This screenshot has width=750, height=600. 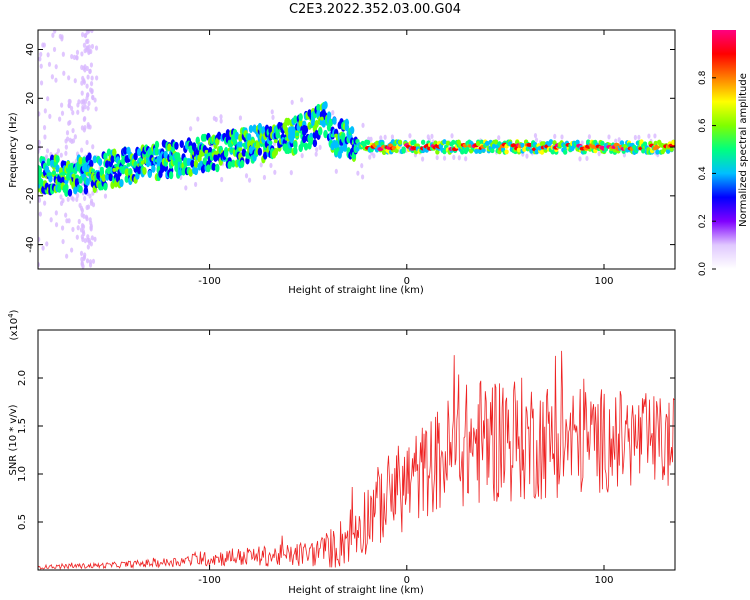 I want to click on snr-x-tick-label: 100, so click(x=603, y=580).